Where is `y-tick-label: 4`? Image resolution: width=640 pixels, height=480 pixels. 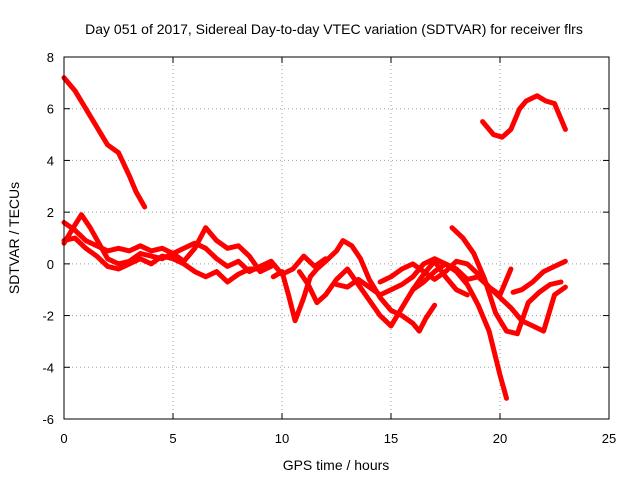 y-tick-label: 4 is located at coordinates (50, 160).